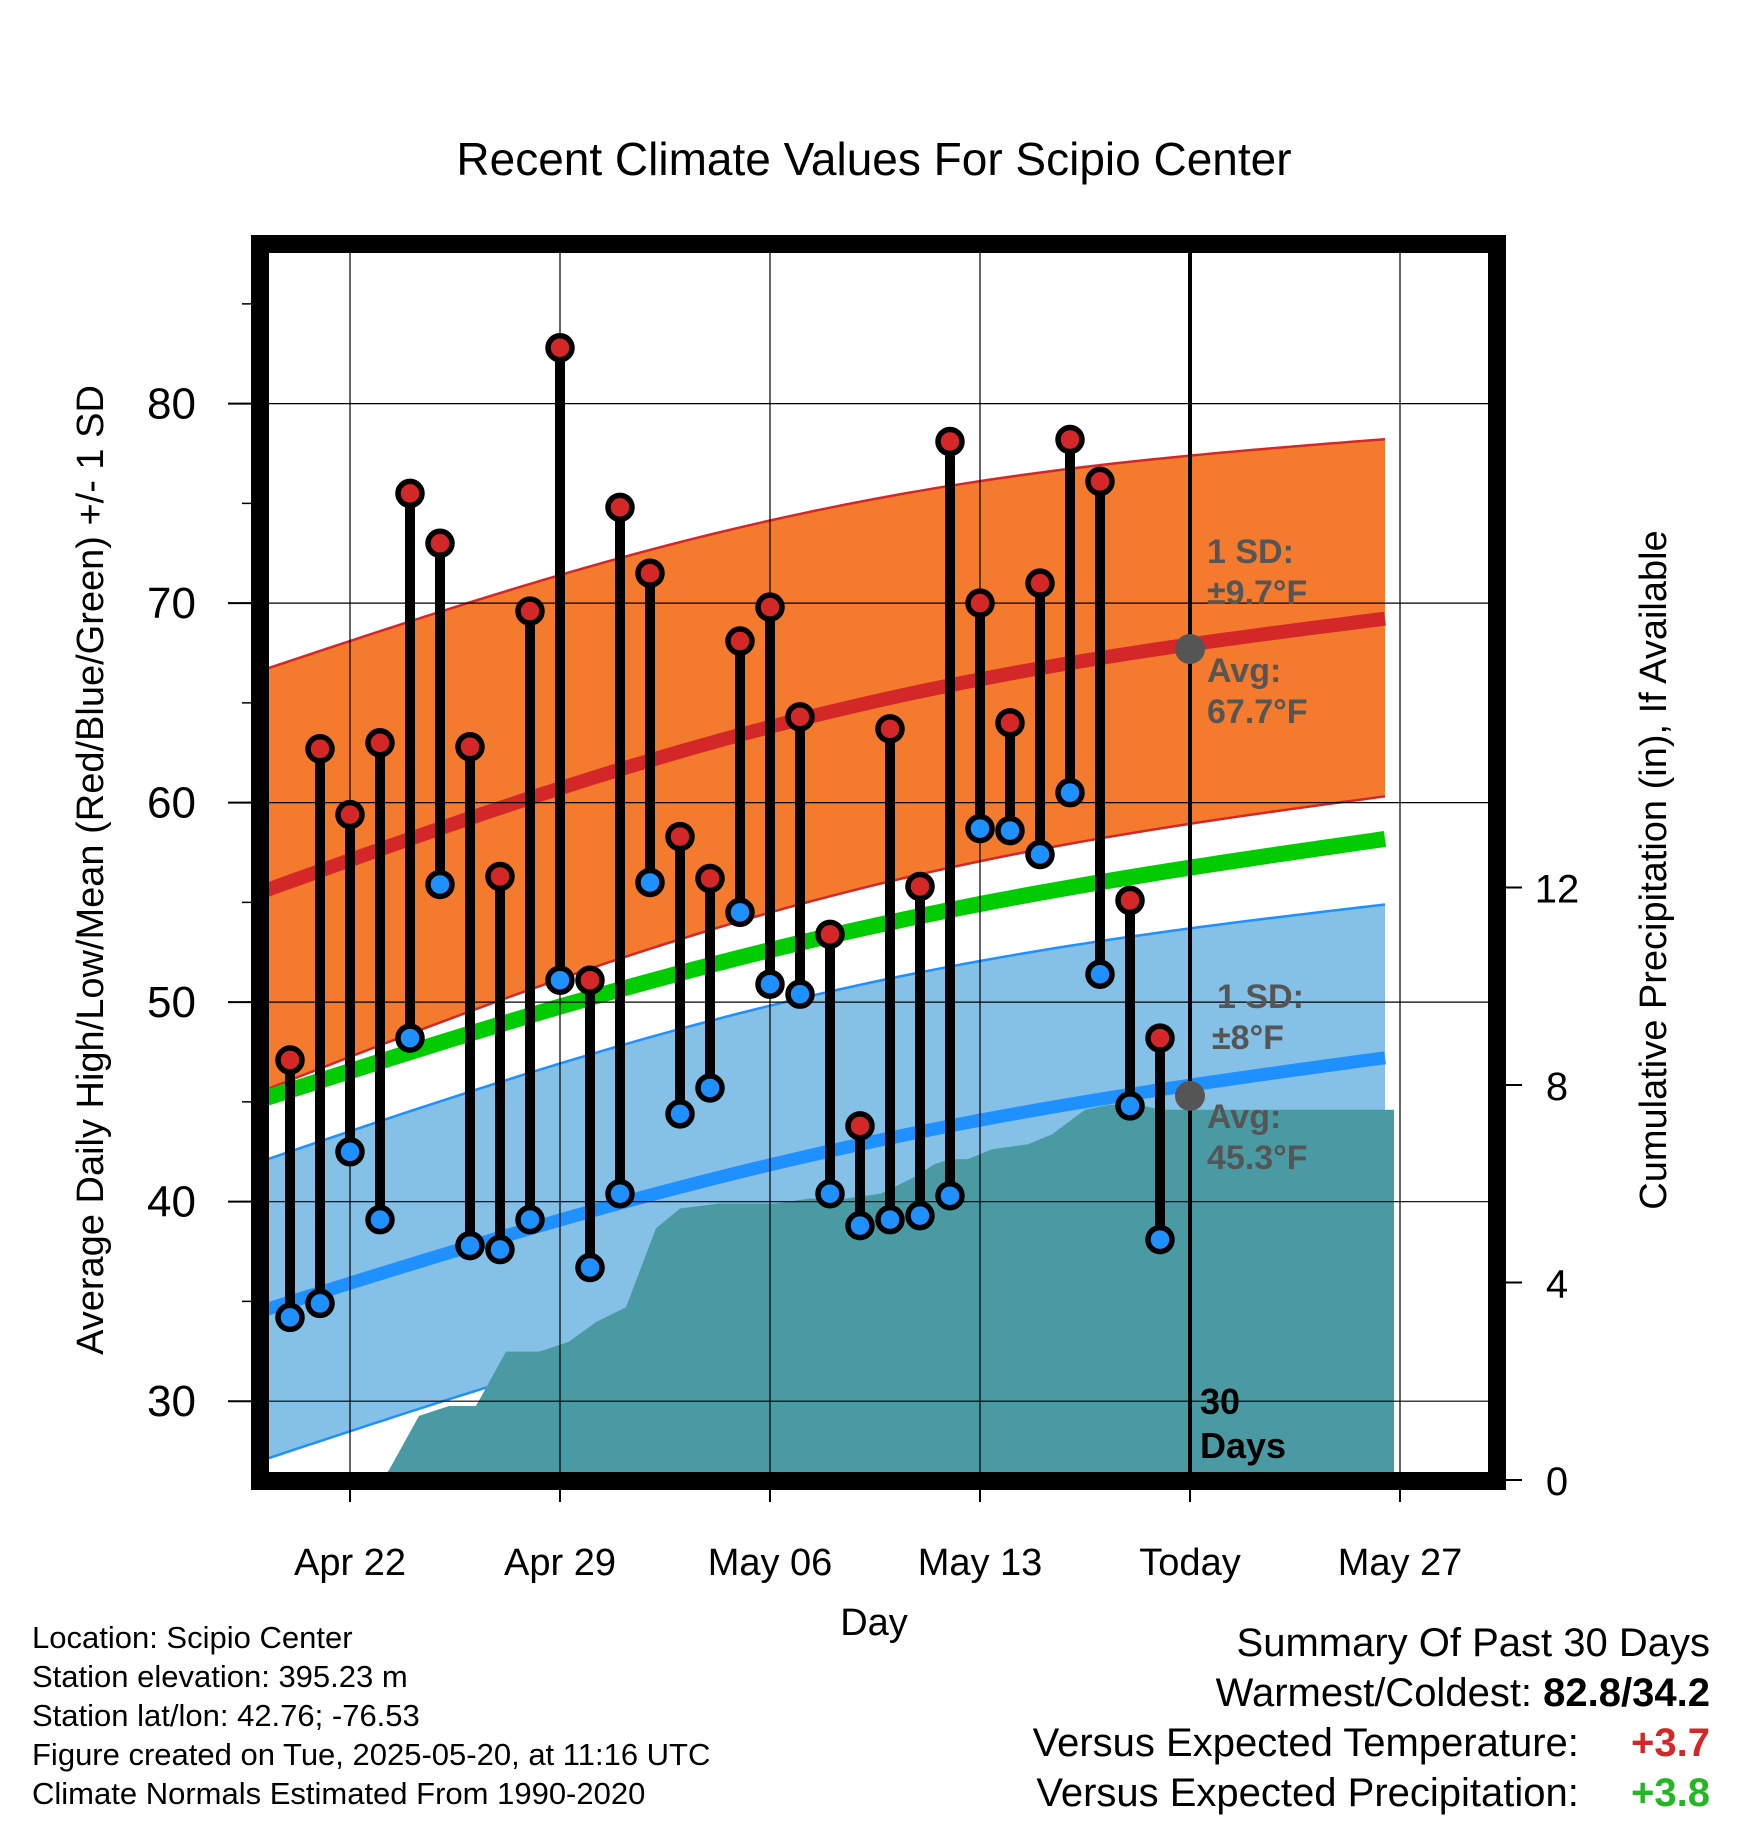  What do you see at coordinates (171, 1401) in the screenshot?
I see `y-tick-label: 30` at bounding box center [171, 1401].